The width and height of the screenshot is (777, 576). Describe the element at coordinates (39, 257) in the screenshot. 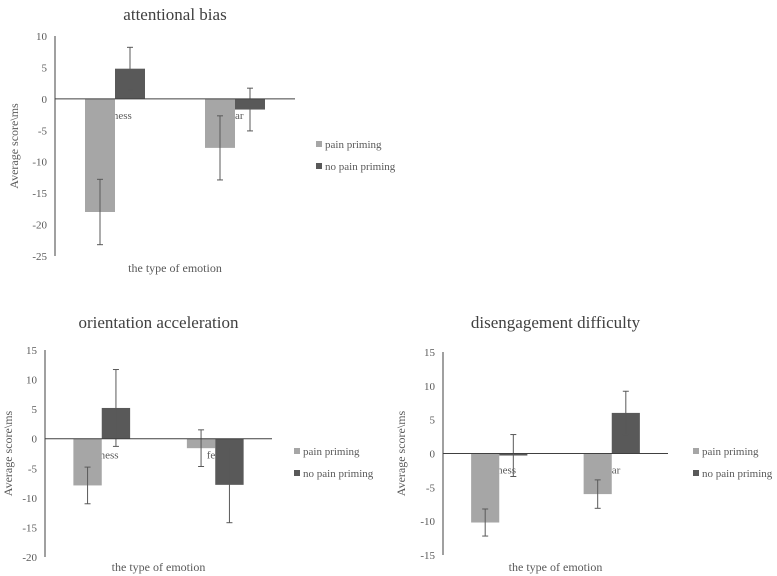

I see `y-tick-label: -25` at that location.